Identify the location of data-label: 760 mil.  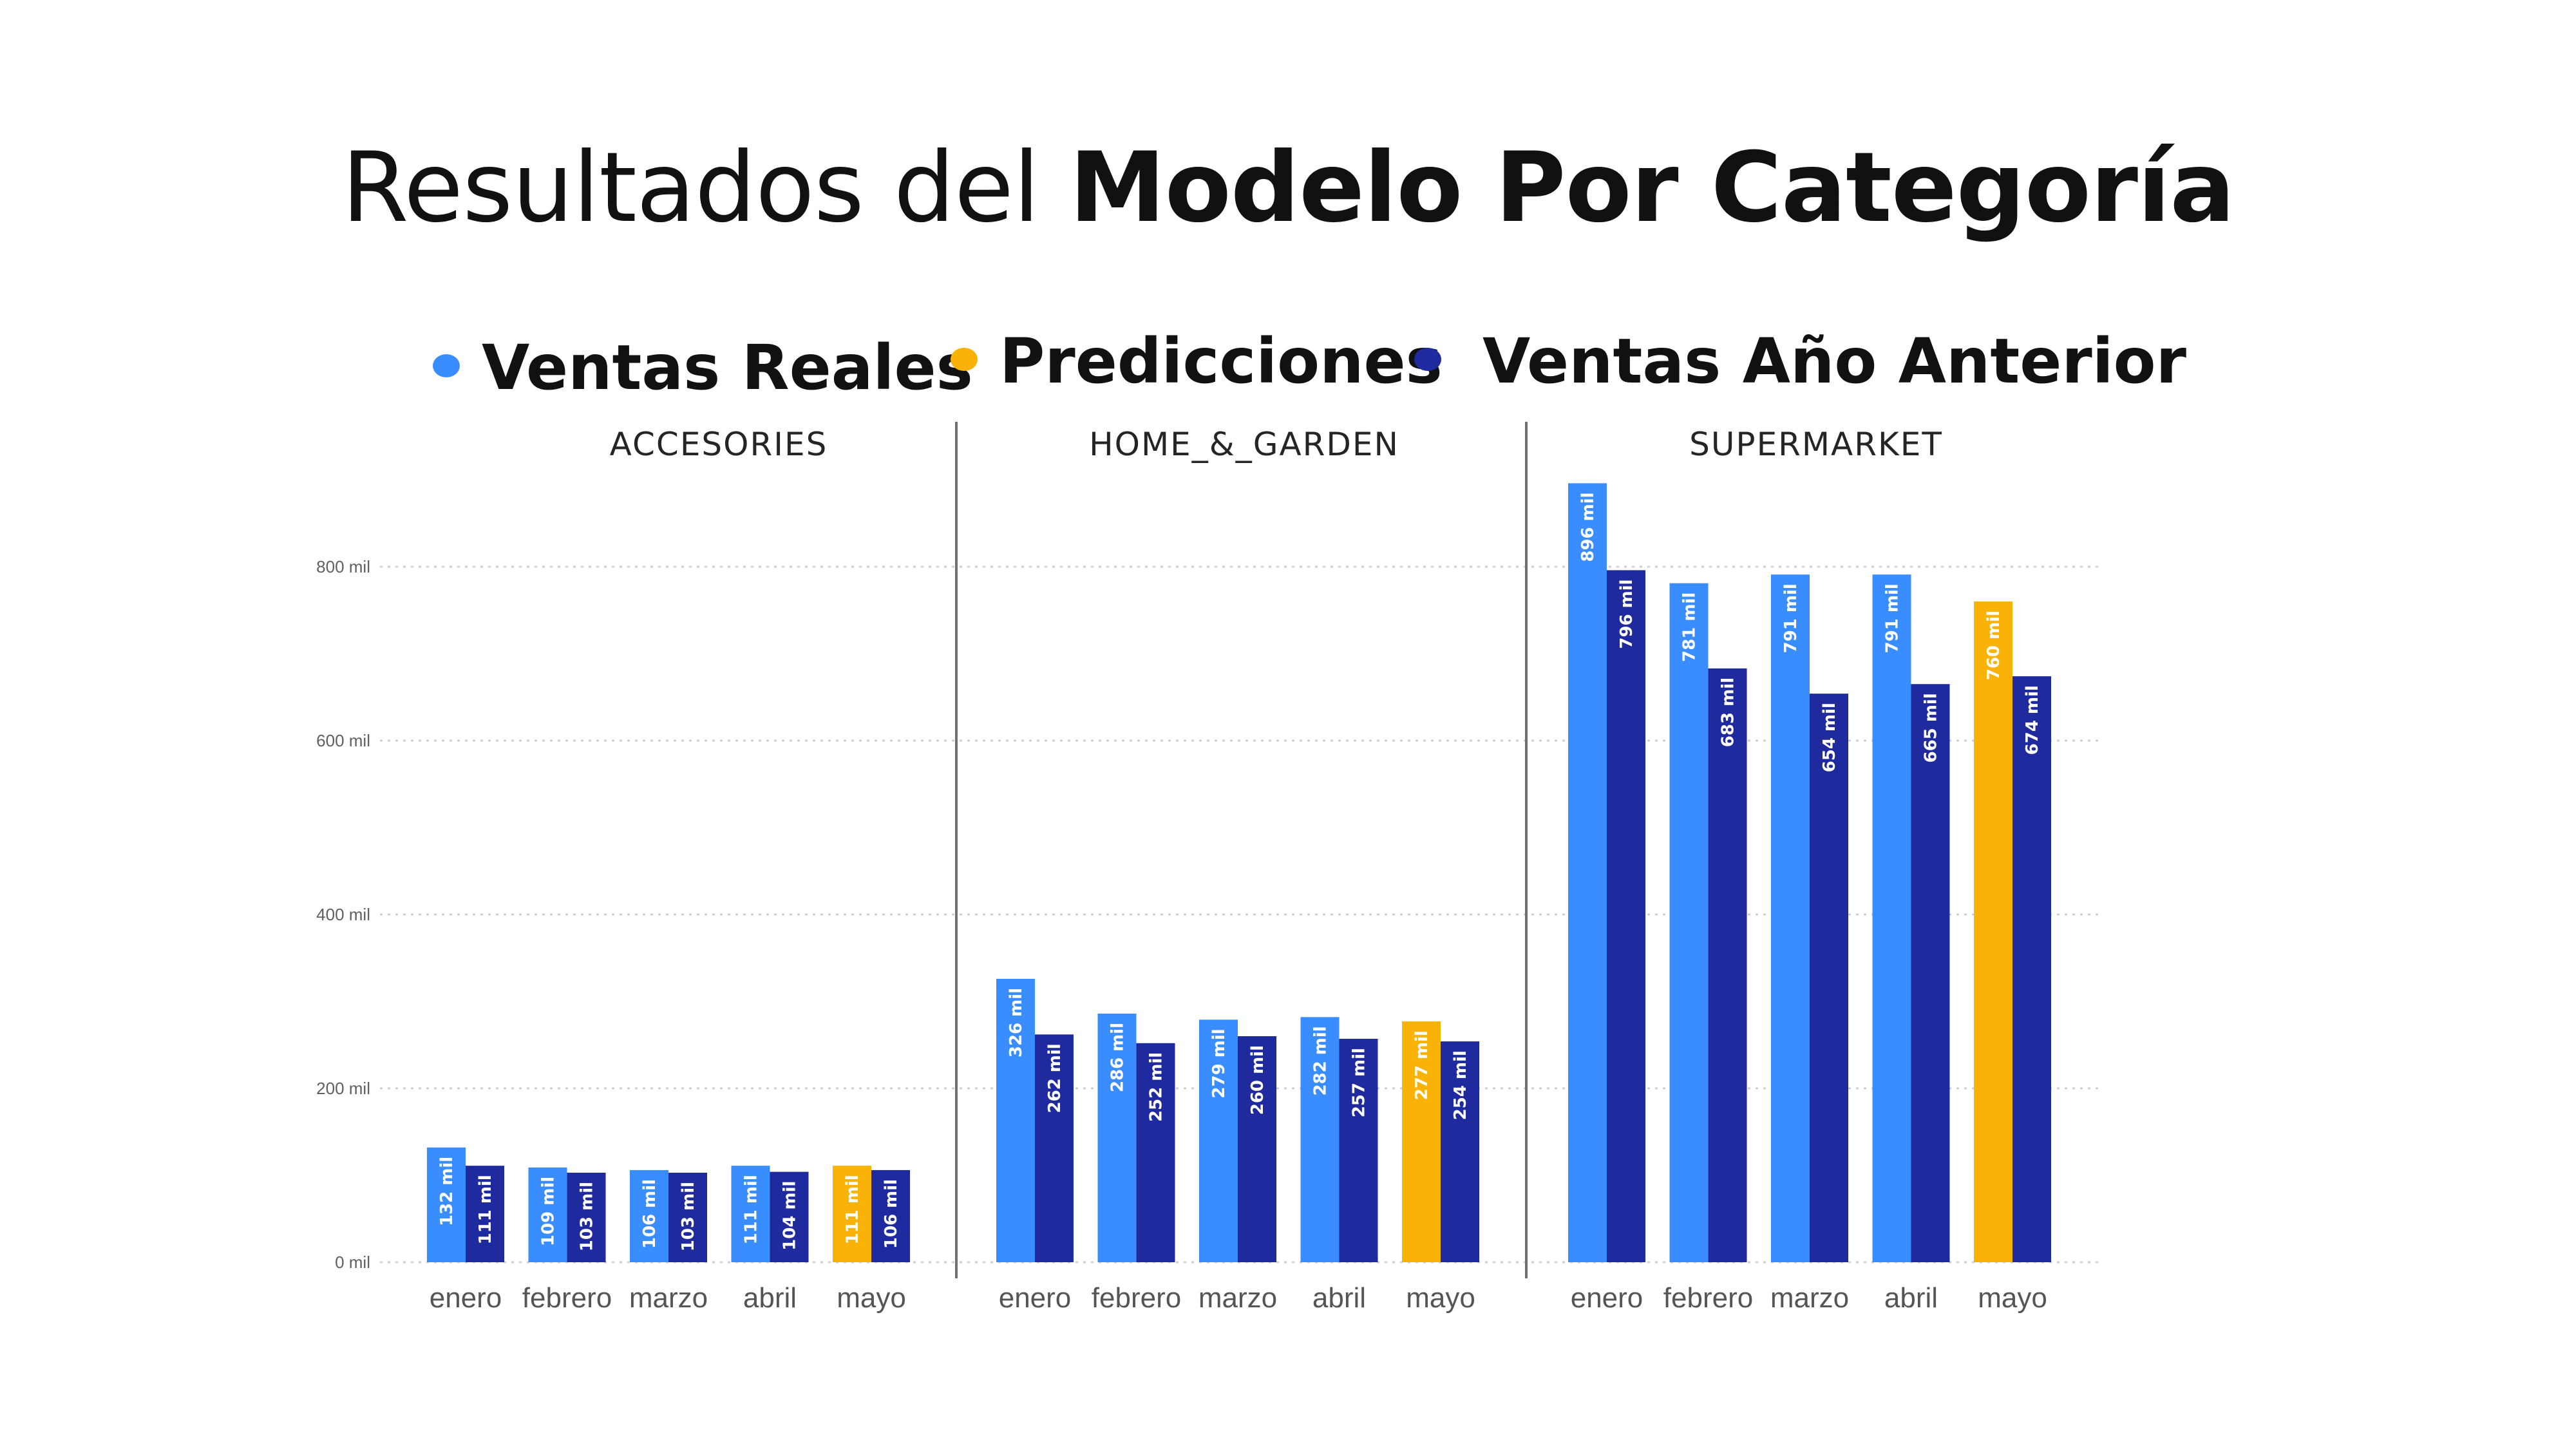
(1993, 645).